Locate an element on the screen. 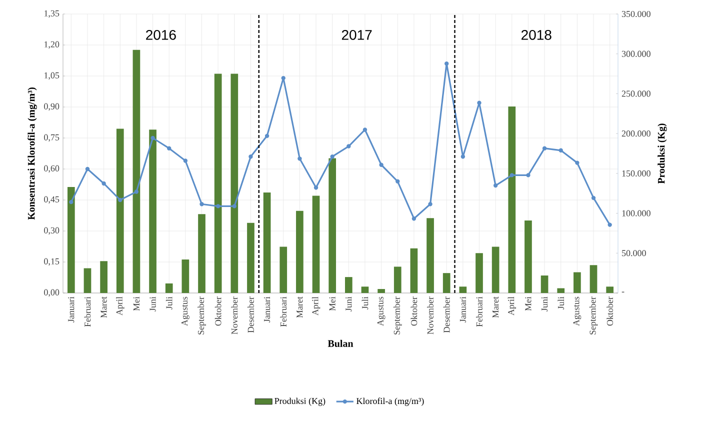  y2-axis-title: Produksi (Kg) is located at coordinates (662, 154).